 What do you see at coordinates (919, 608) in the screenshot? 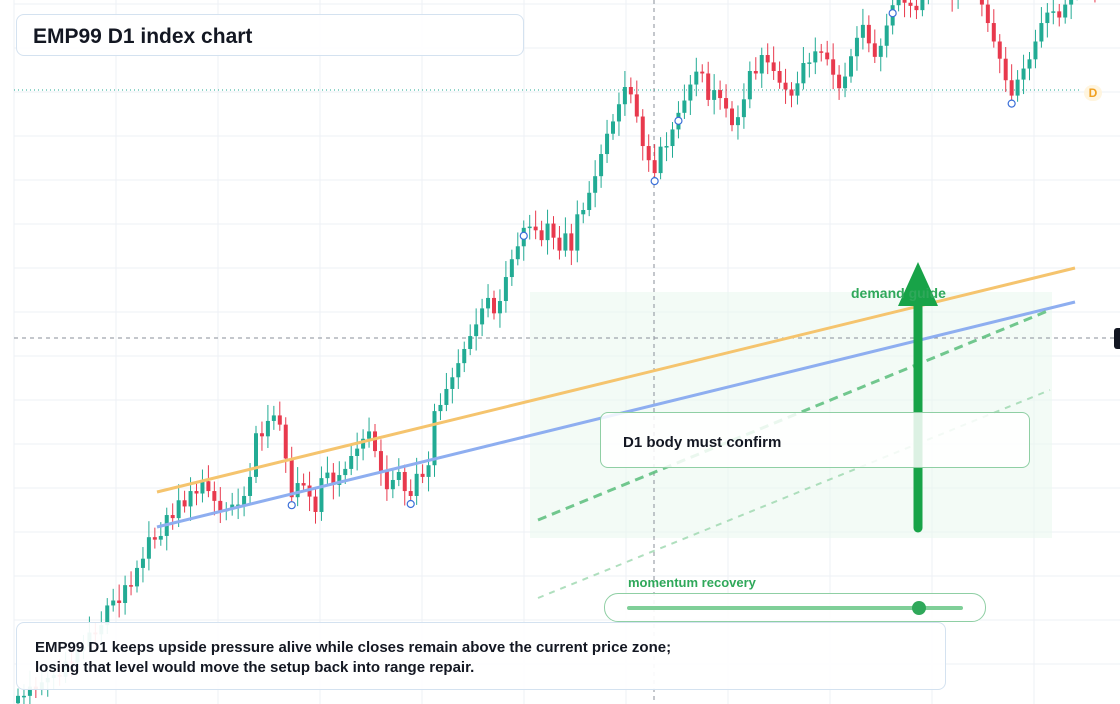
I see `momentum-knob` at bounding box center [919, 608].